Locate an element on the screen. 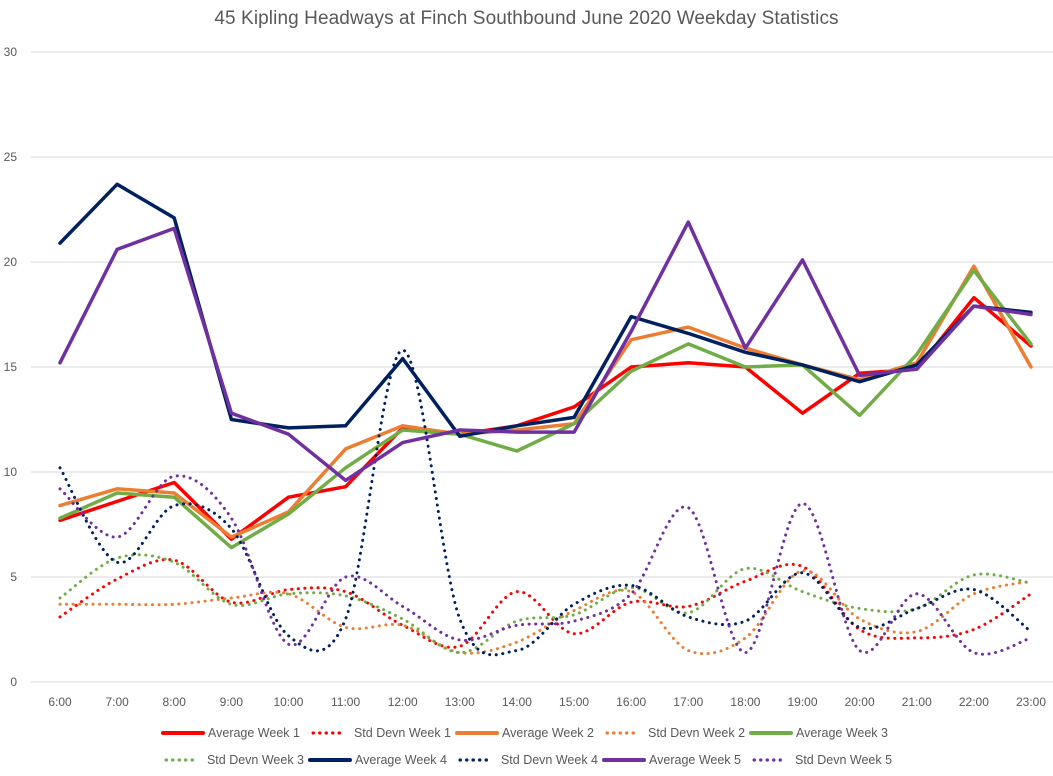  legend-item: Average Week 3 is located at coordinates (818, 733).